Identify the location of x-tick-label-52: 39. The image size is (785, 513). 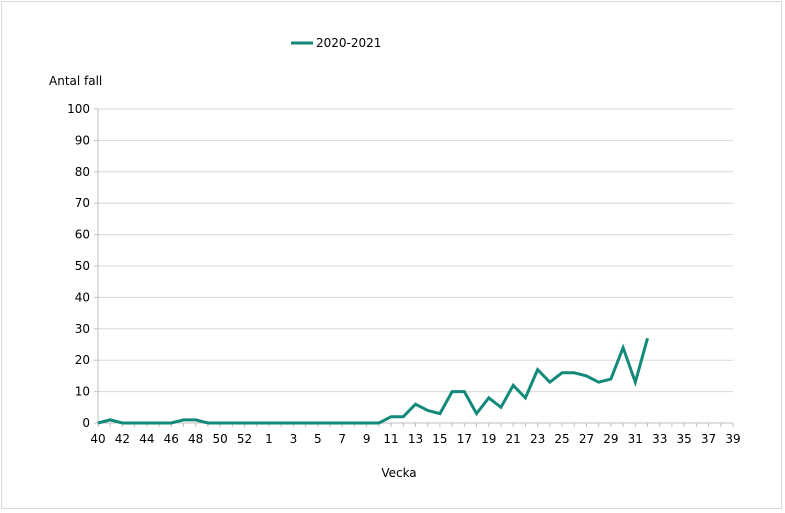
(732, 439).